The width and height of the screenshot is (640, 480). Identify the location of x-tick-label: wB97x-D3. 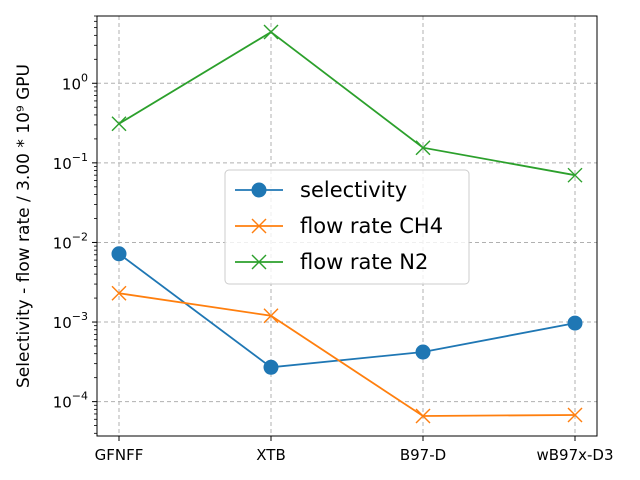
(574, 455).